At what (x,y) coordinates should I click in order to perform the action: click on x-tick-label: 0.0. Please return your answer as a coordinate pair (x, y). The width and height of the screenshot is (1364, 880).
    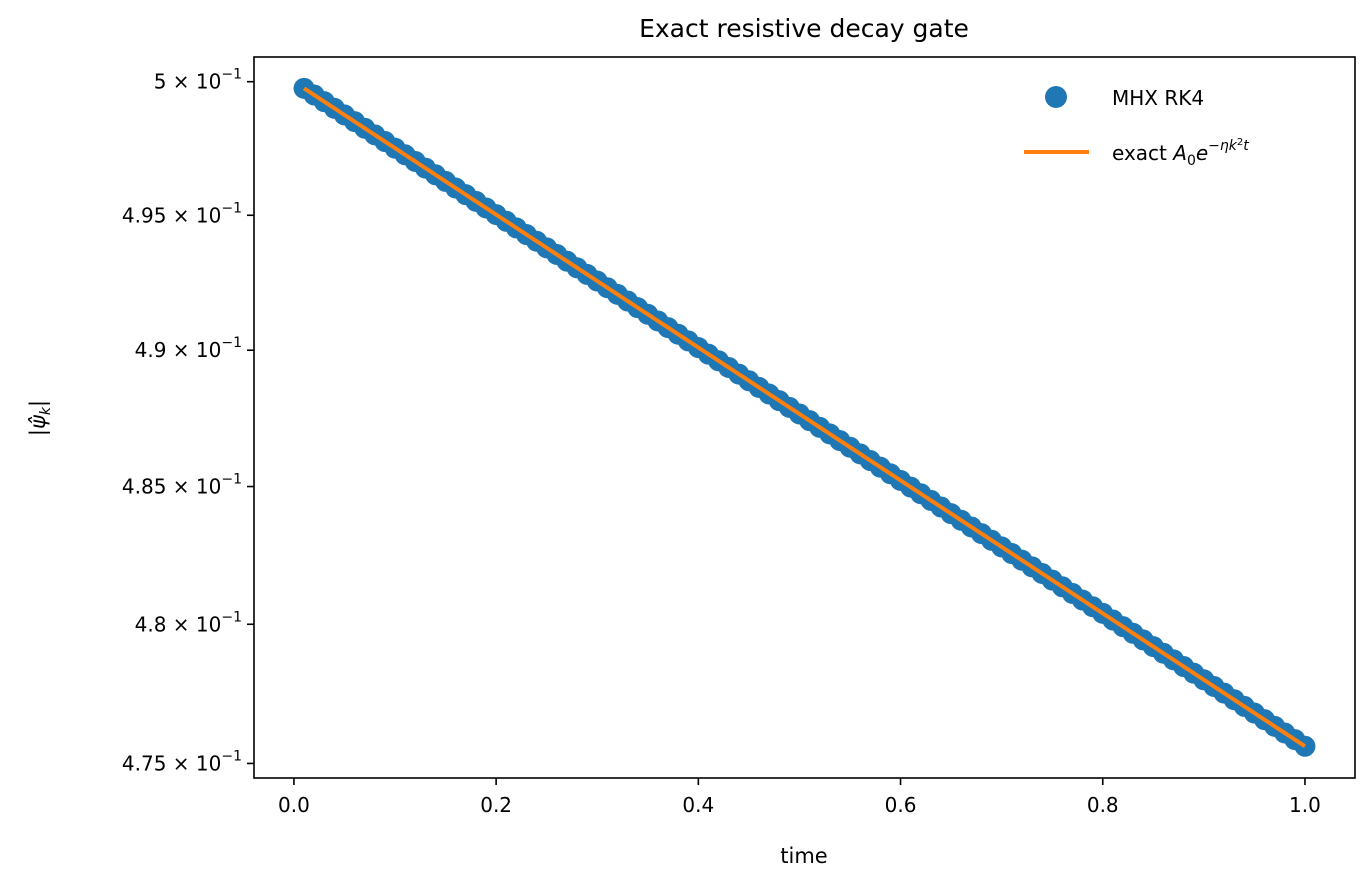
    Looking at the image, I should click on (294, 805).